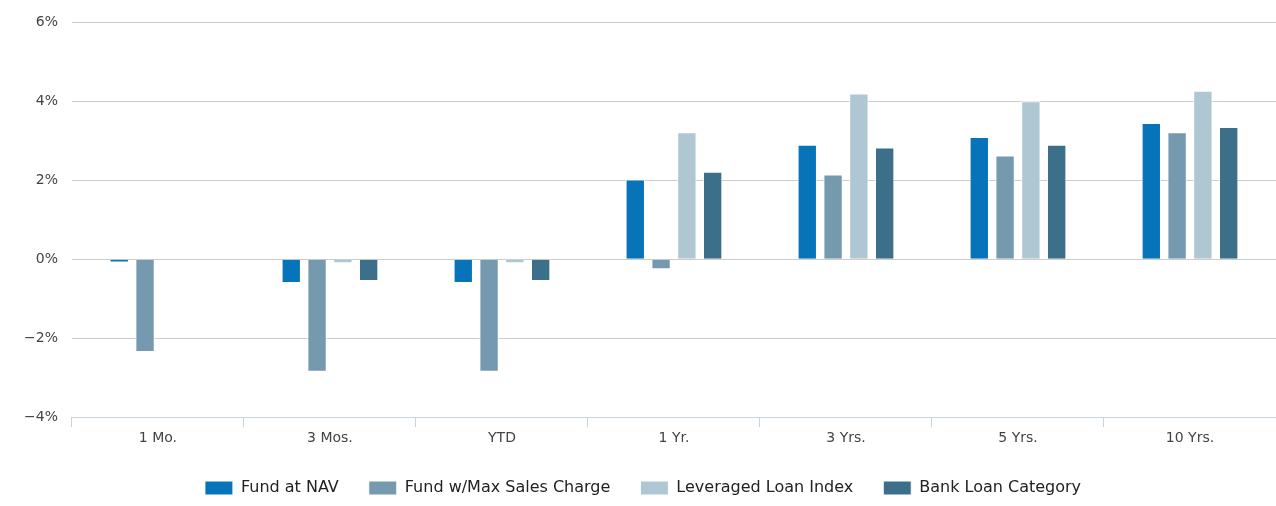 The height and width of the screenshot is (506, 1276). What do you see at coordinates (46, 100) in the screenshot?
I see `y-tick-label: 4%` at bounding box center [46, 100].